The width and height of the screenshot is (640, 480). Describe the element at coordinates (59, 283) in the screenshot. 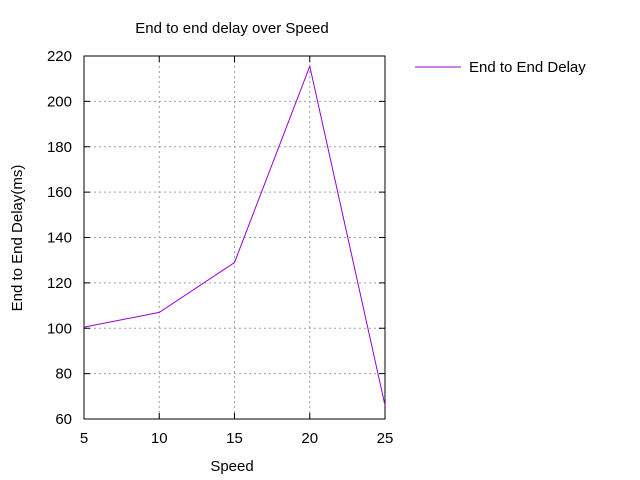

I see `y-tick-label-120: 120` at that location.